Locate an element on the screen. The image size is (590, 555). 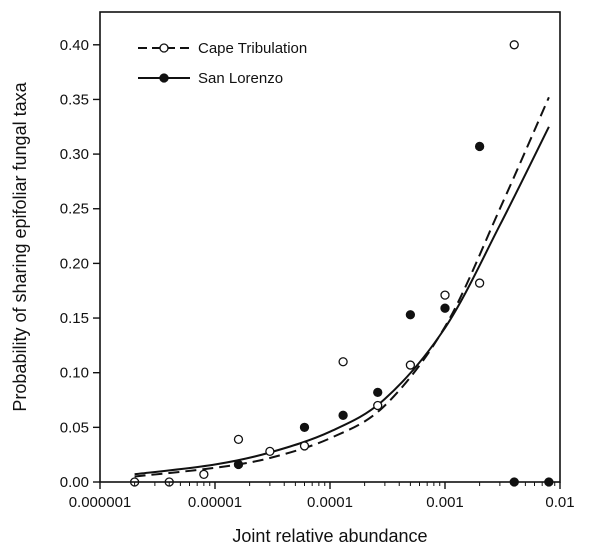
y-tick-label: 0.00 is located at coordinates (74, 482).